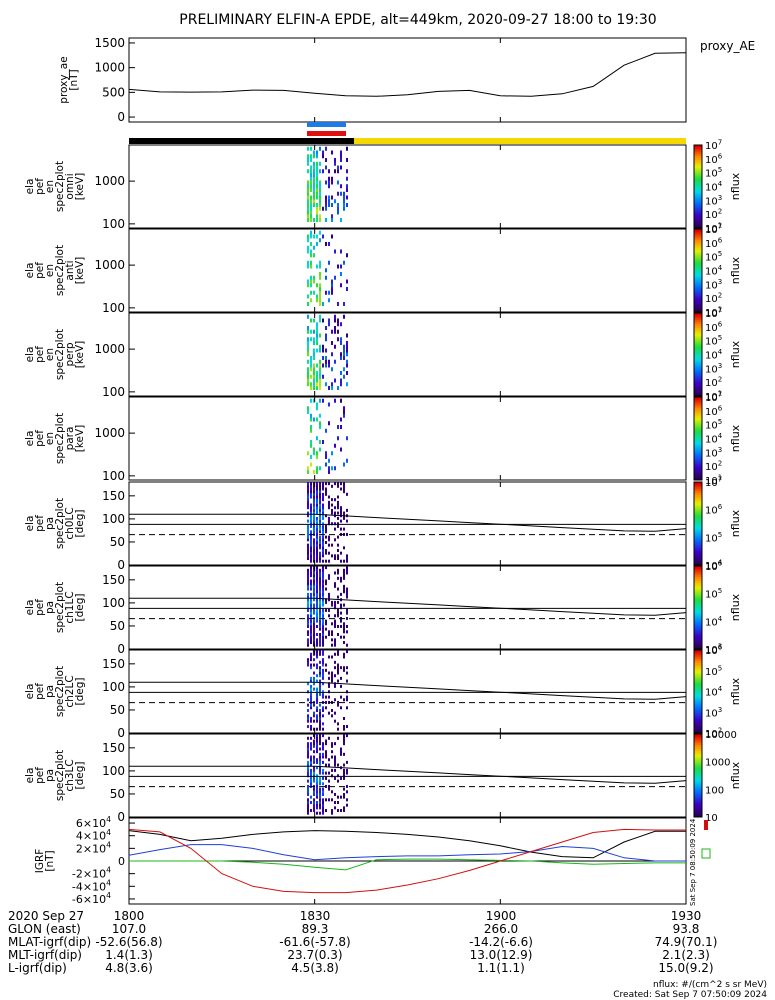 This screenshot has width=775, height=1000. What do you see at coordinates (714, 411) in the screenshot?
I see `spec_para-colorbar-tick-5: 106` at bounding box center [714, 411].